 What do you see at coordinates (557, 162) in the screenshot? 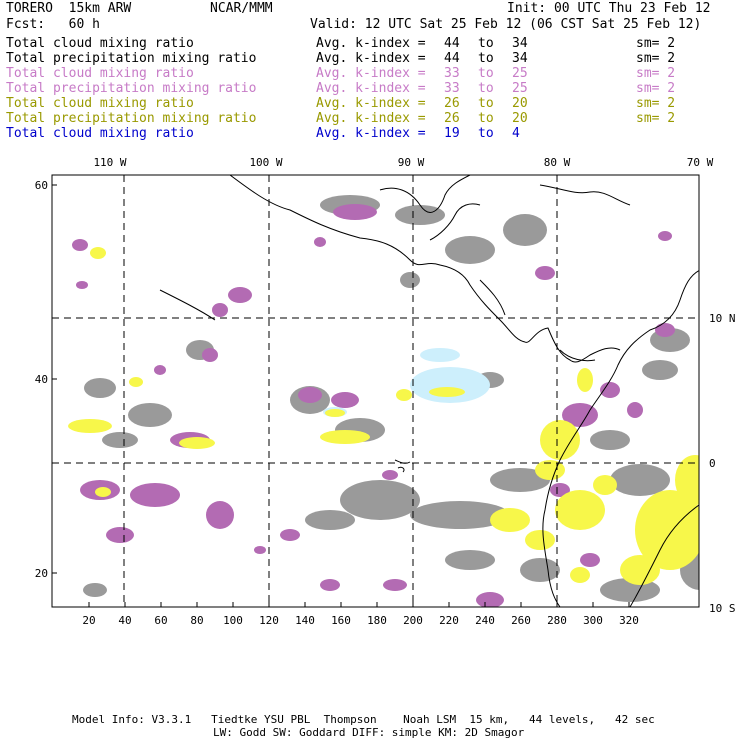
I see `lon-label: 80 W` at bounding box center [557, 162].